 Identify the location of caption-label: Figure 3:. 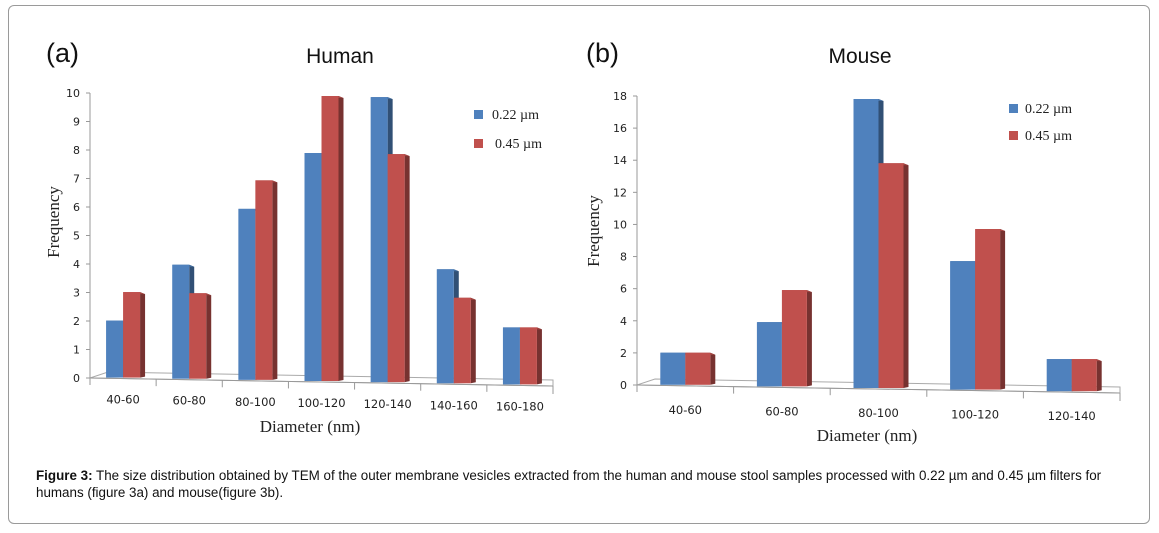
(64, 475).